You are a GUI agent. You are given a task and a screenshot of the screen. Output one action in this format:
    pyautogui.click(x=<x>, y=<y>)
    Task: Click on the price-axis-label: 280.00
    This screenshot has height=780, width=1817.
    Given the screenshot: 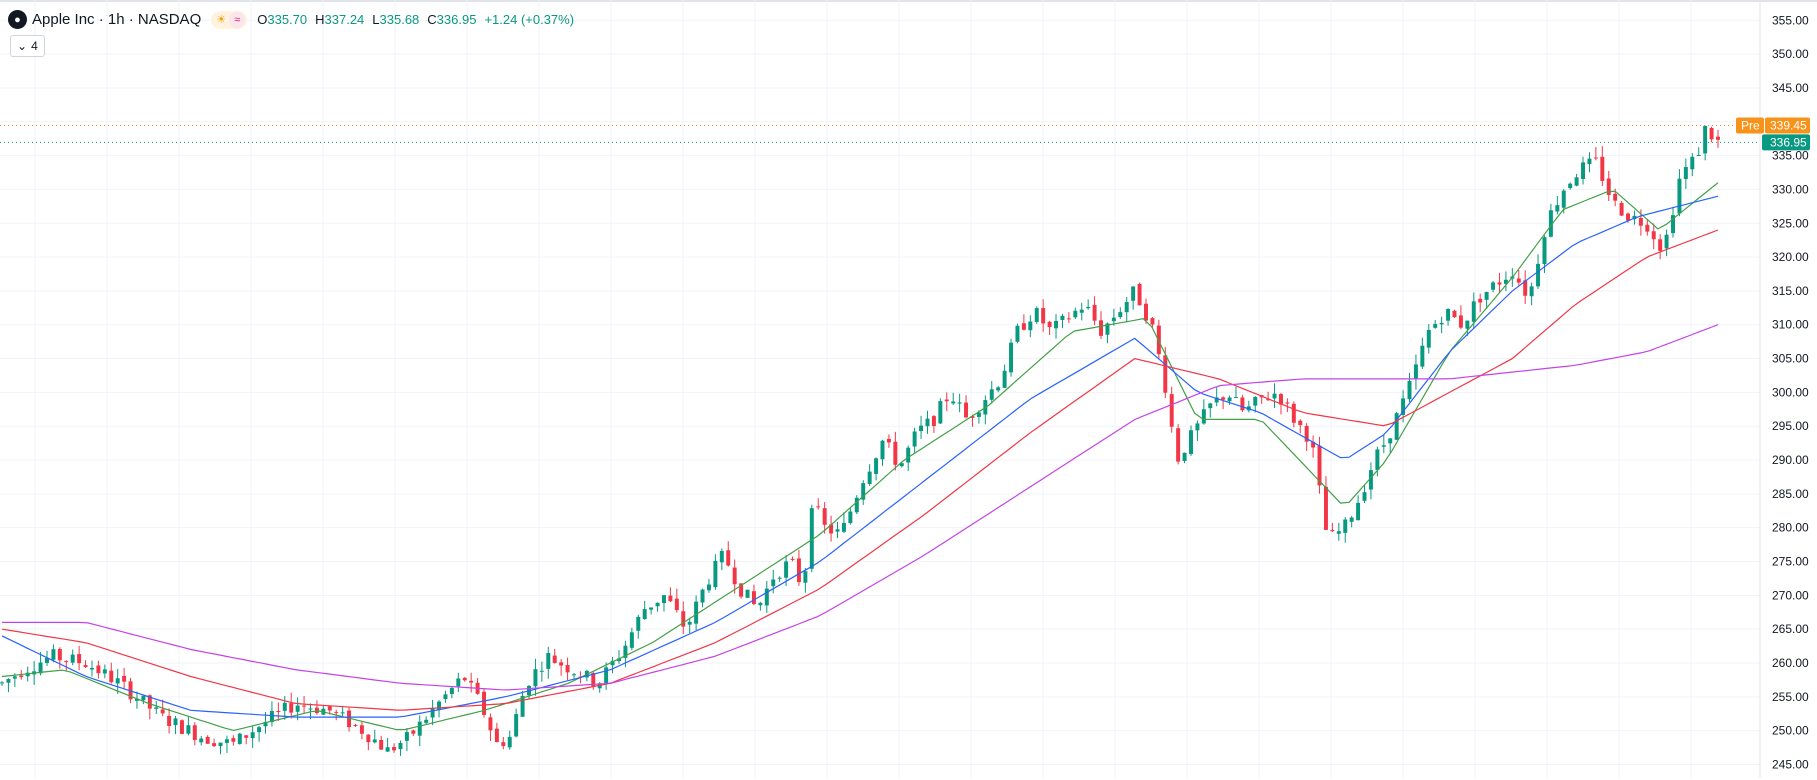 What is the action you would take?
    pyautogui.click(x=1790, y=528)
    